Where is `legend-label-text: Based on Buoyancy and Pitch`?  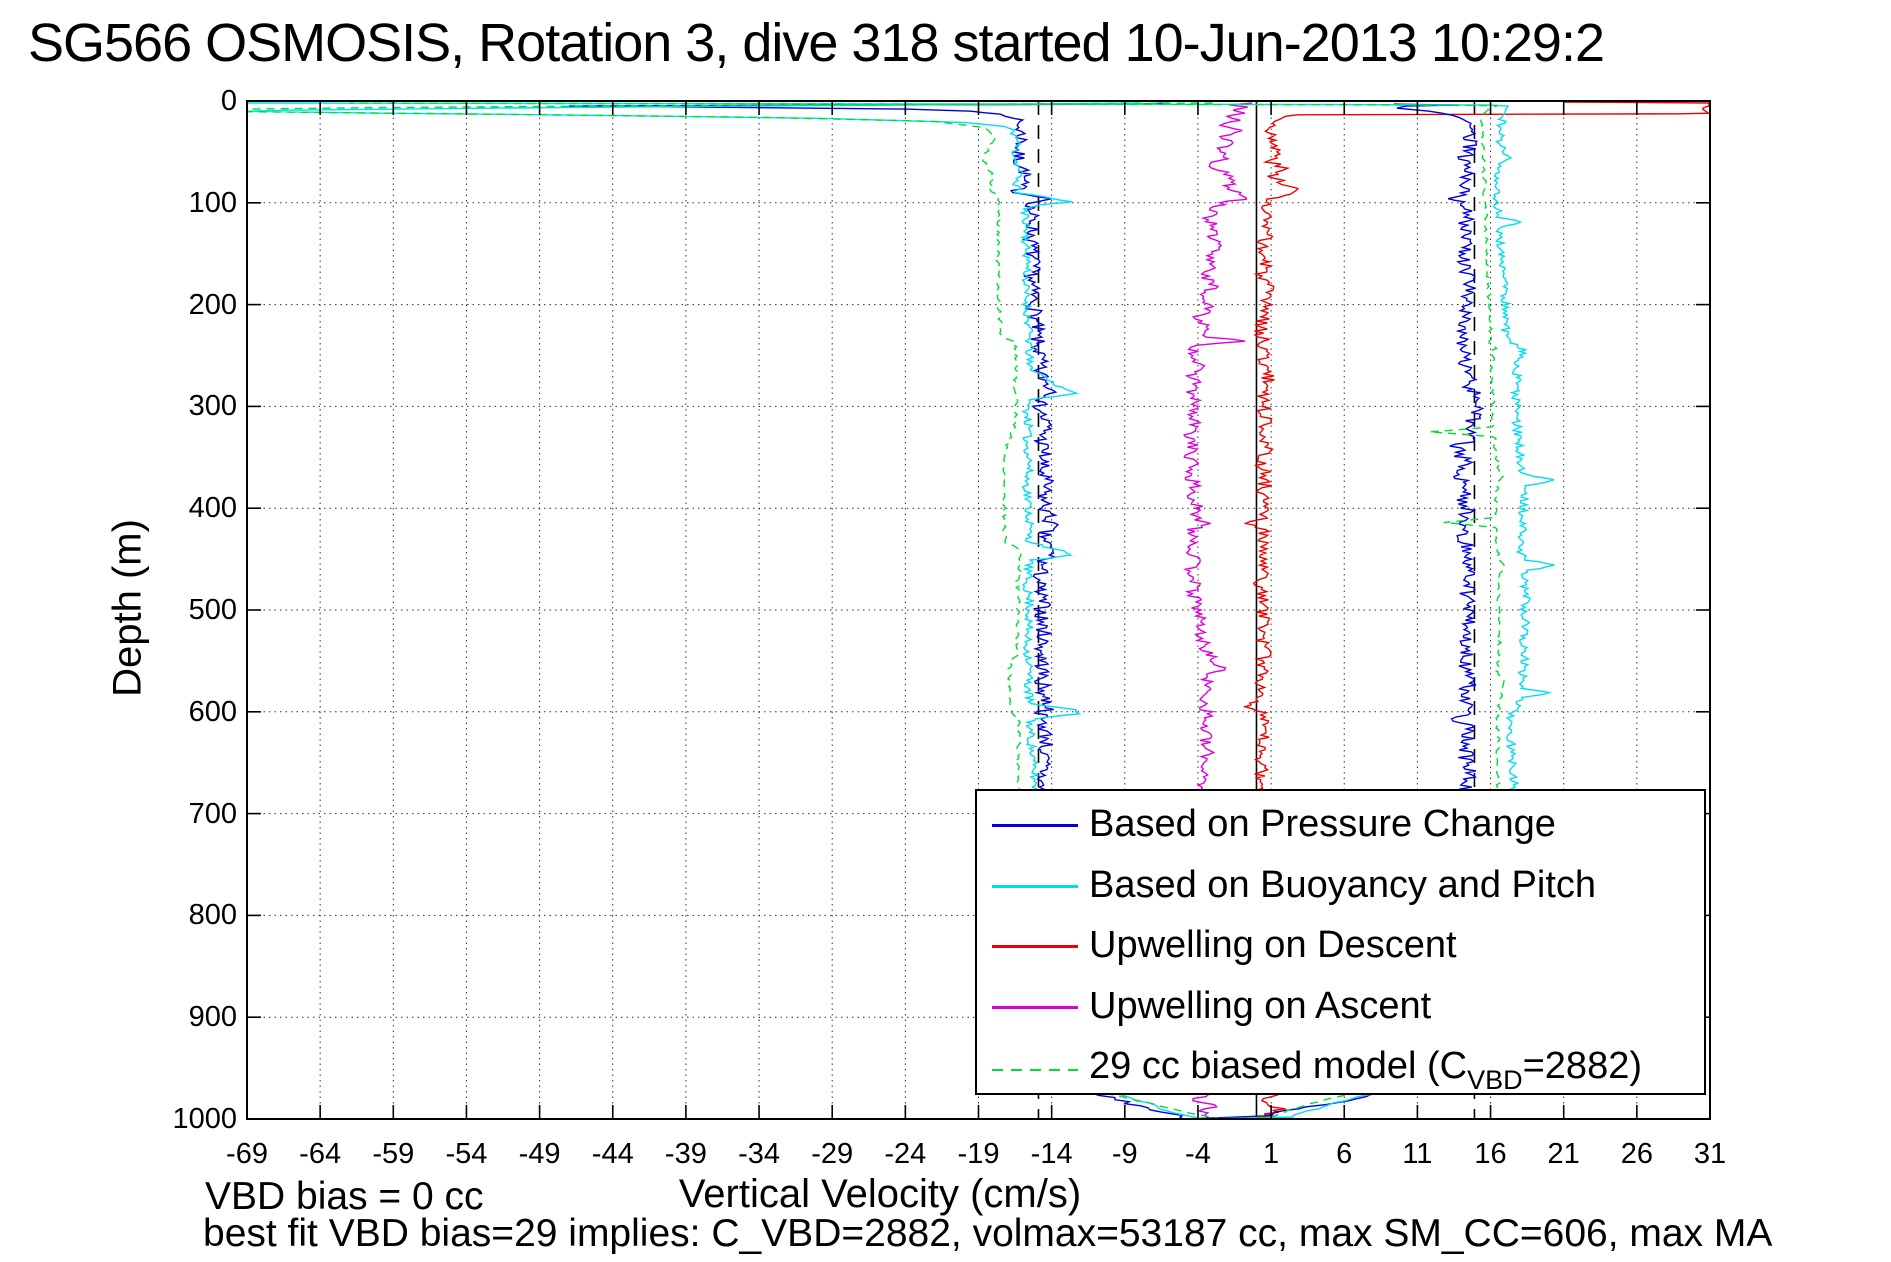
legend-label-text: Based on Buoyancy and Pitch is located at coordinates (1343, 884).